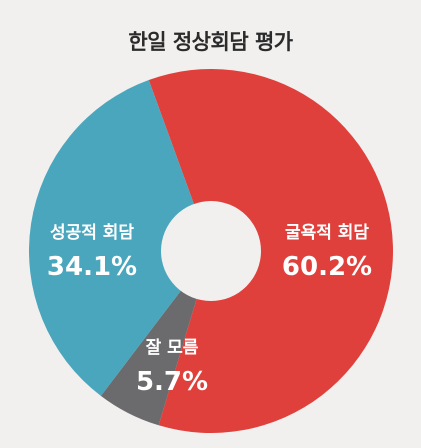 The image size is (421, 448). I want to click on slice-value-label-2: 5.7%, so click(172, 382).